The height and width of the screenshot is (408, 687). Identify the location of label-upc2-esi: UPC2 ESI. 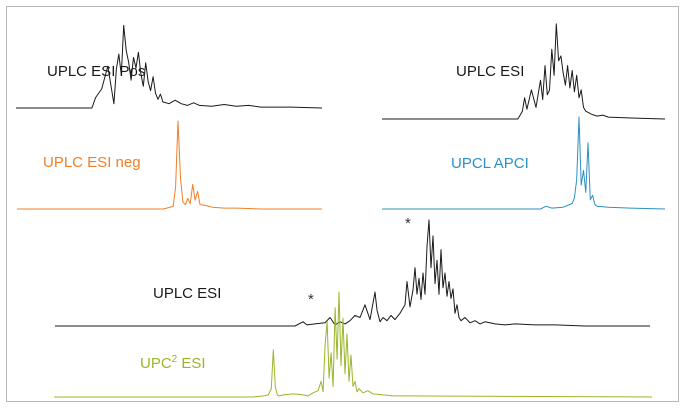
(173, 364).